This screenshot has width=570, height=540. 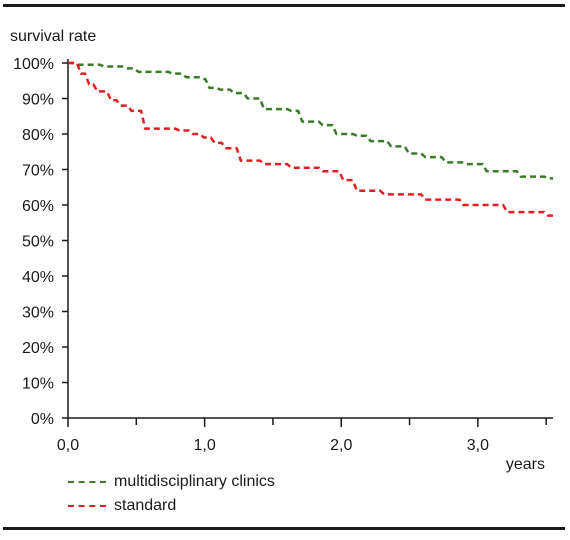 What do you see at coordinates (42, 419) in the screenshot?
I see `y-tick-label: 0%` at bounding box center [42, 419].